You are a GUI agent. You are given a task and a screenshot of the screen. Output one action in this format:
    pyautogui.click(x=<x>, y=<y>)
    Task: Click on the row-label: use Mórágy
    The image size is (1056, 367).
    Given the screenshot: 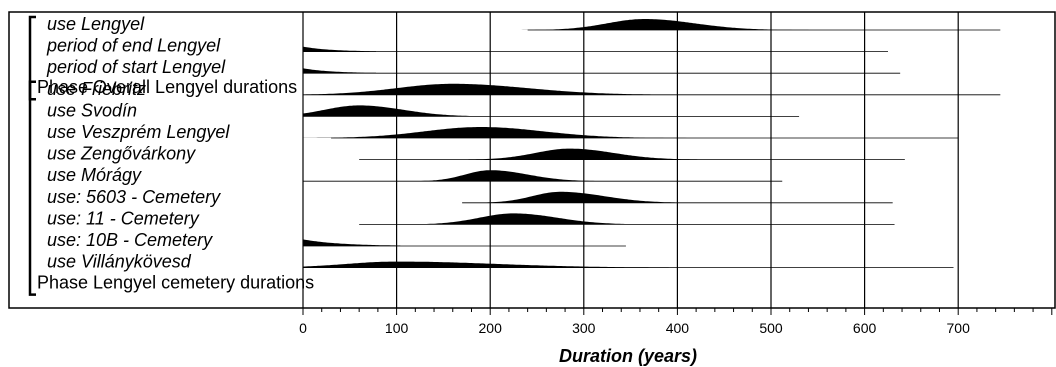 What is the action you would take?
    pyautogui.click(x=94, y=175)
    